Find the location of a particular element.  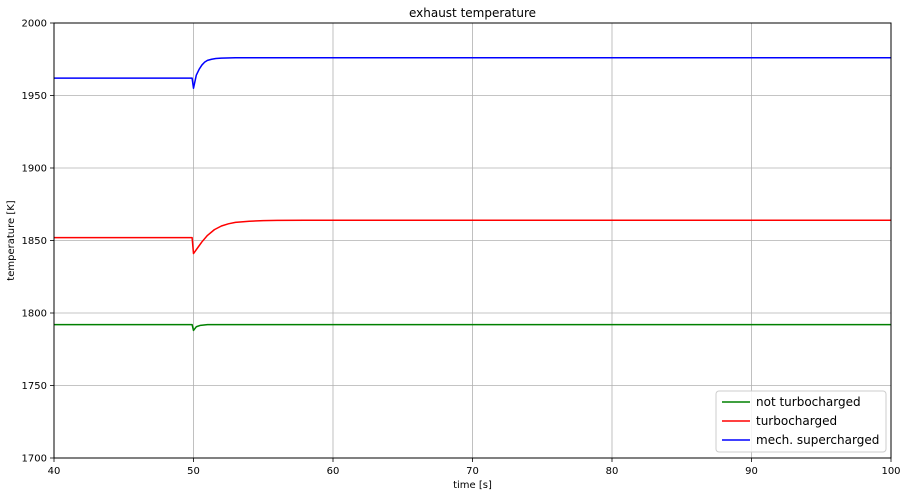

y-tick-label: 1750 is located at coordinates (34, 386).